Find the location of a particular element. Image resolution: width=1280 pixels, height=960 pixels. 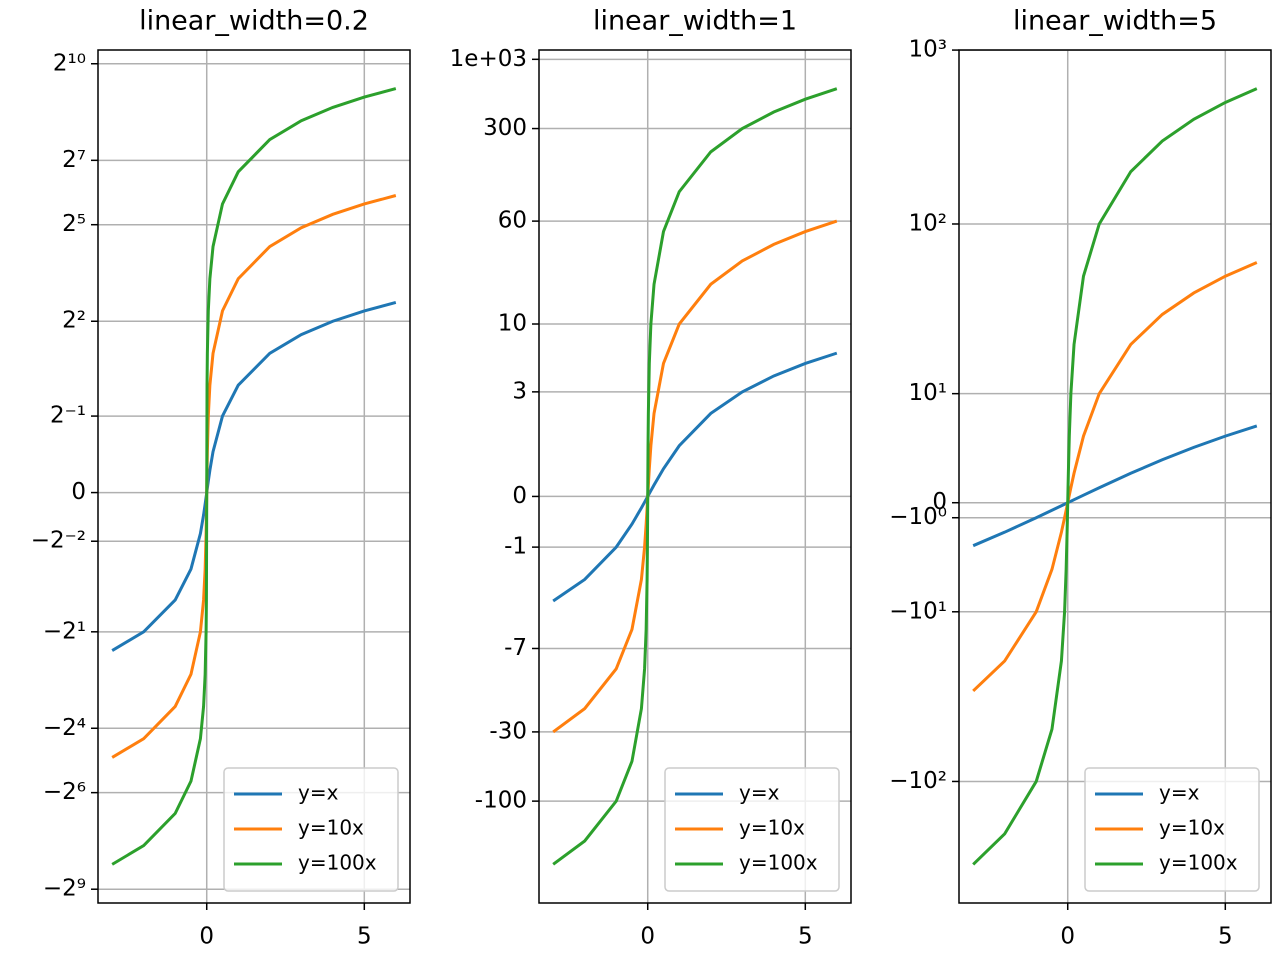

y-tick-label: −2⁴ is located at coordinates (64, 728).